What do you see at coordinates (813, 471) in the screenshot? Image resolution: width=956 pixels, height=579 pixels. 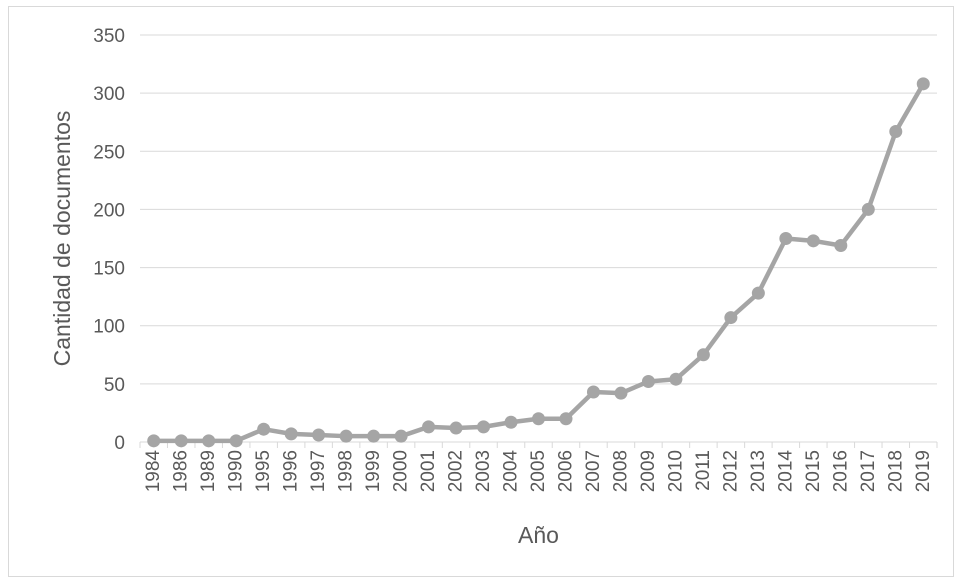 I see `x-tick-label: 2015` at bounding box center [813, 471].